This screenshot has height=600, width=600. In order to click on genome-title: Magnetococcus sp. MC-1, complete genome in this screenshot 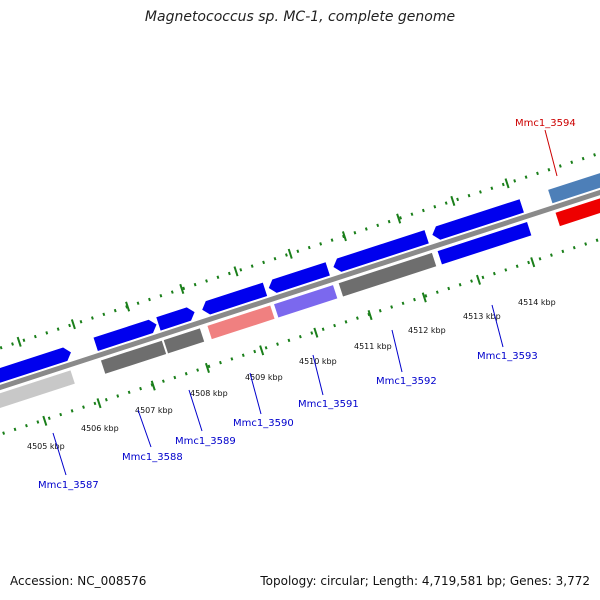, I will do `click(300, 17)`.